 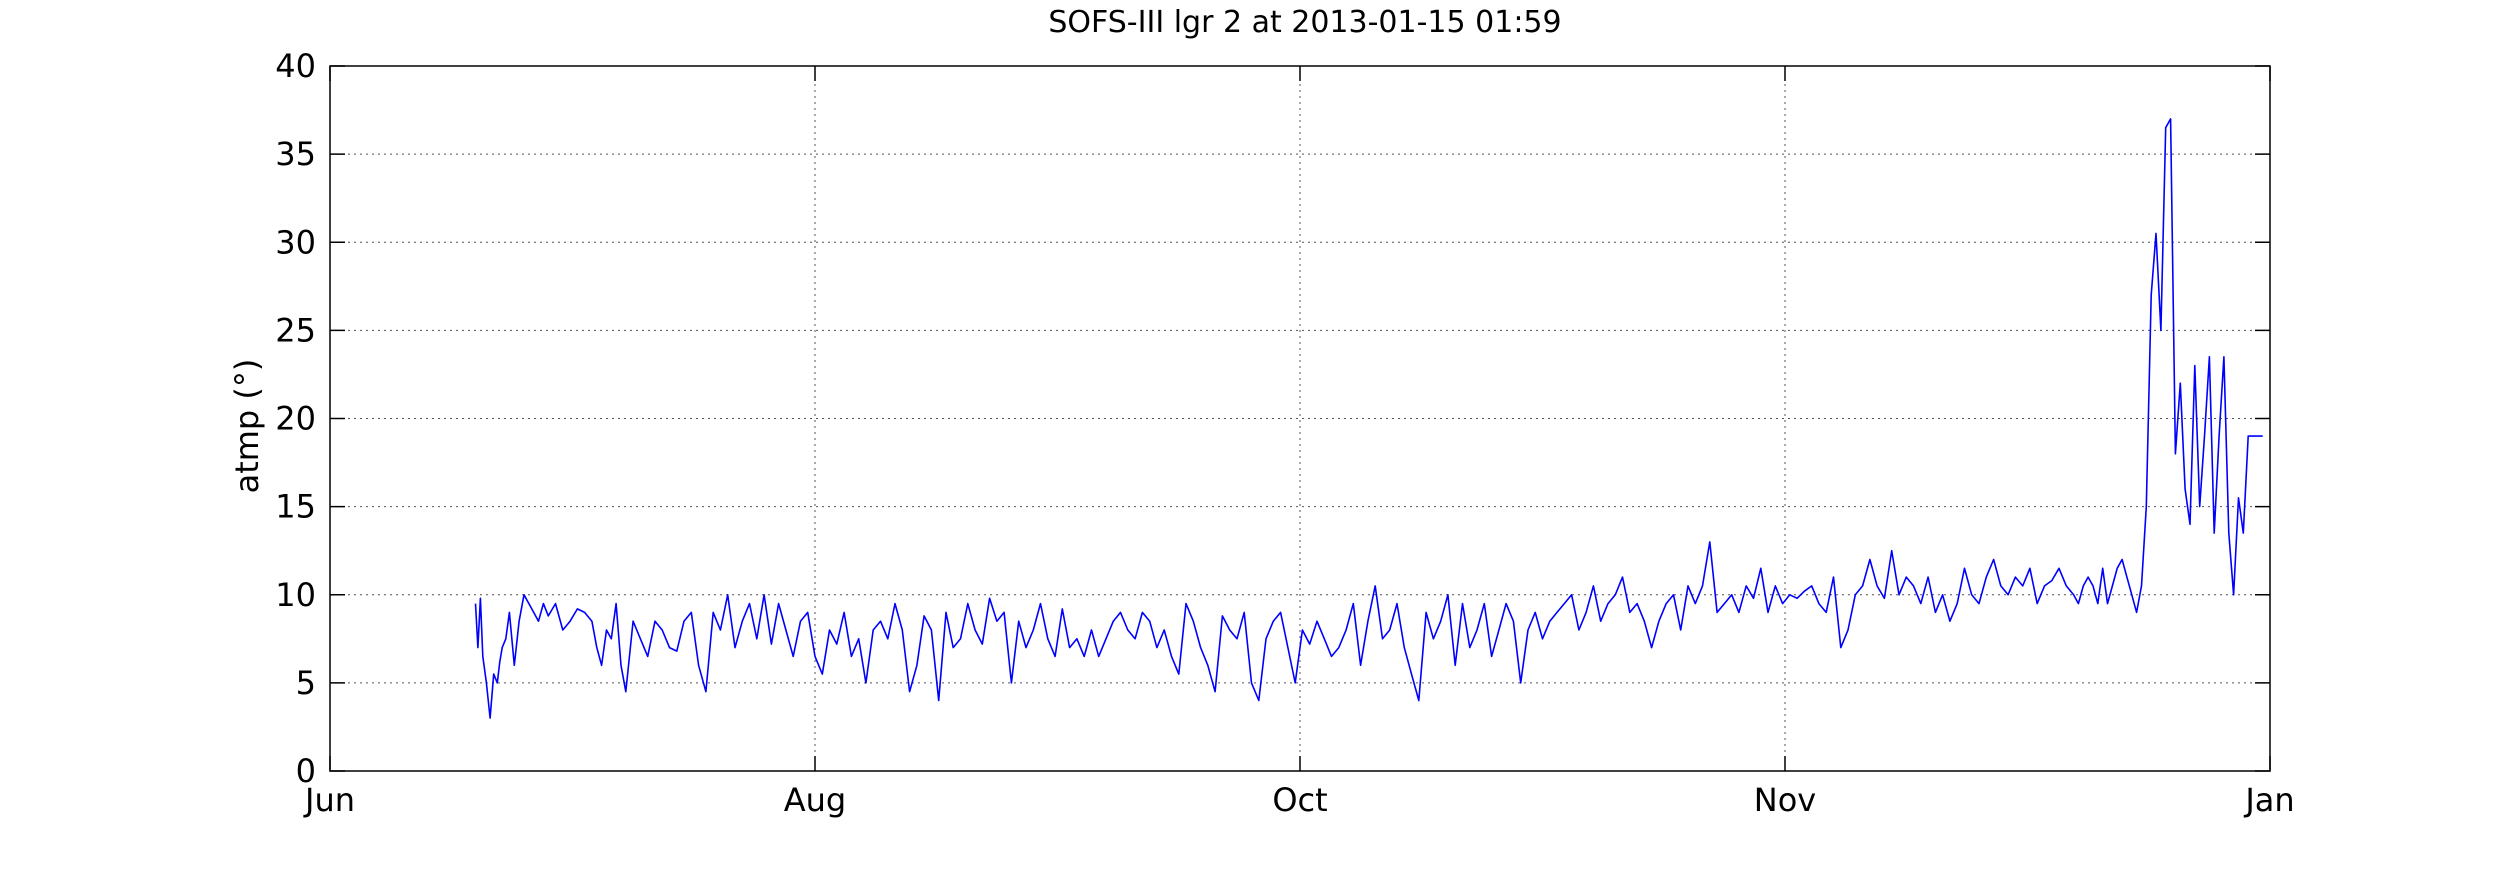 I want to click on y-tick-label: 25, so click(x=295, y=330).